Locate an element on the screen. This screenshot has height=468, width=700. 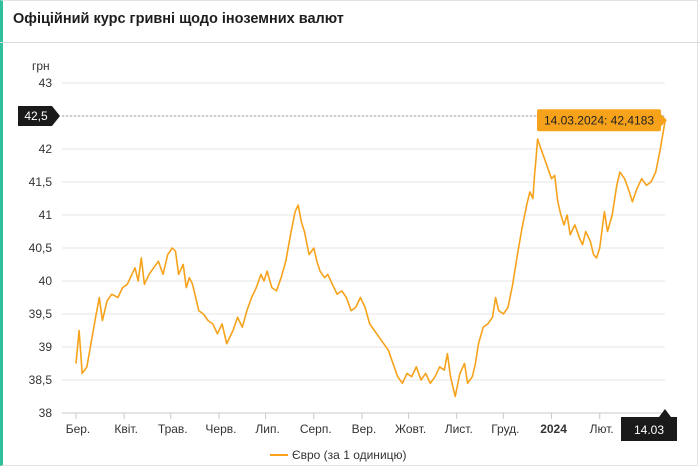
y-tick-label: 39,5 is located at coordinates (41, 314).